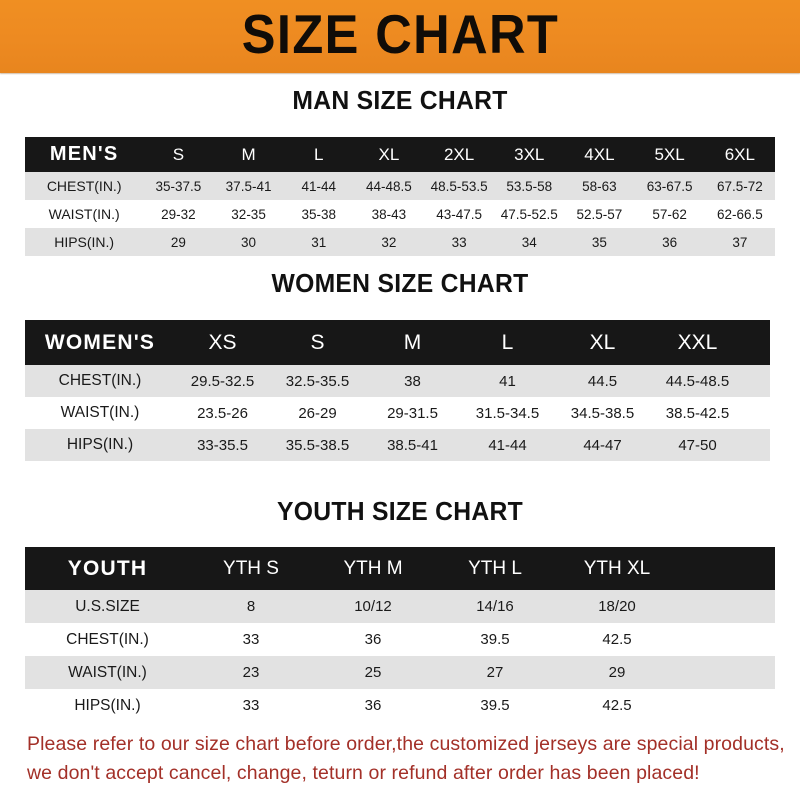  What do you see at coordinates (669, 214) in the screenshot?
I see `measurement-value: 57-62` at bounding box center [669, 214].